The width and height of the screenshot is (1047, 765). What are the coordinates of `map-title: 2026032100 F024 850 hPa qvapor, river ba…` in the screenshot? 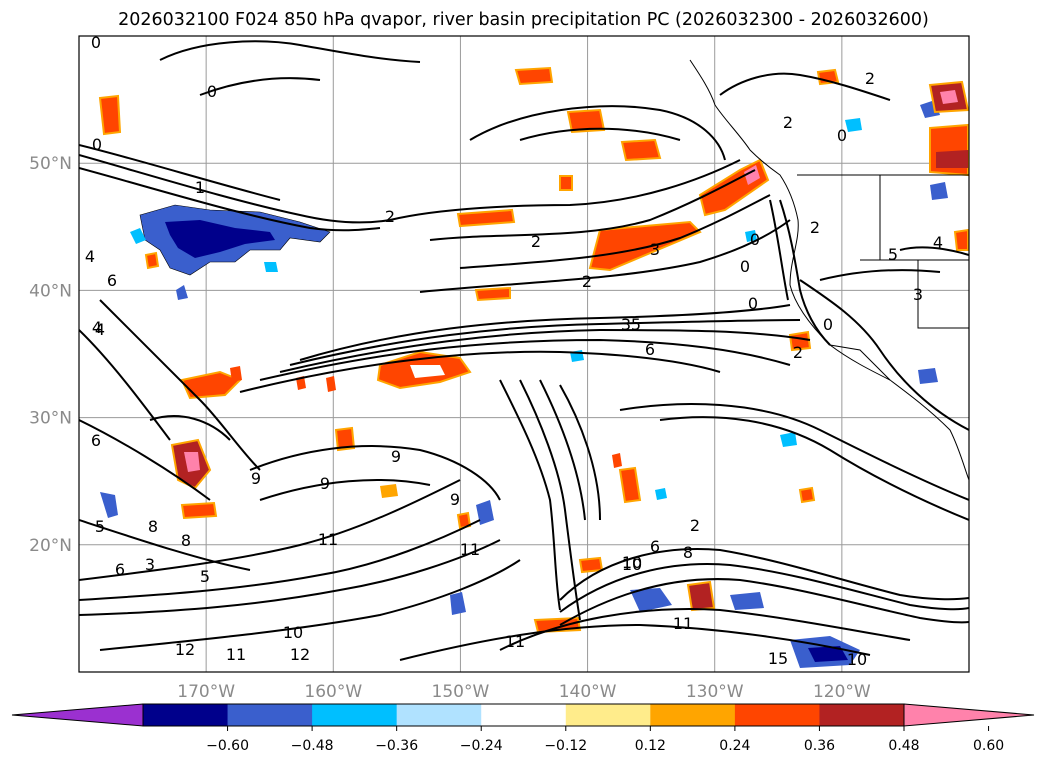 It's located at (523, 20).